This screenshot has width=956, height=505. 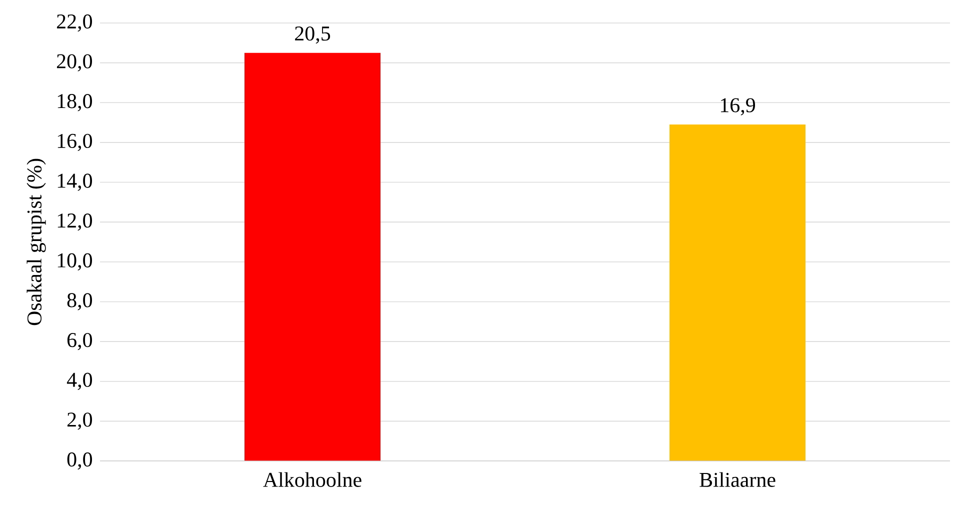 What do you see at coordinates (79, 381) in the screenshot?
I see `y-tick-label: 4,0` at bounding box center [79, 381].